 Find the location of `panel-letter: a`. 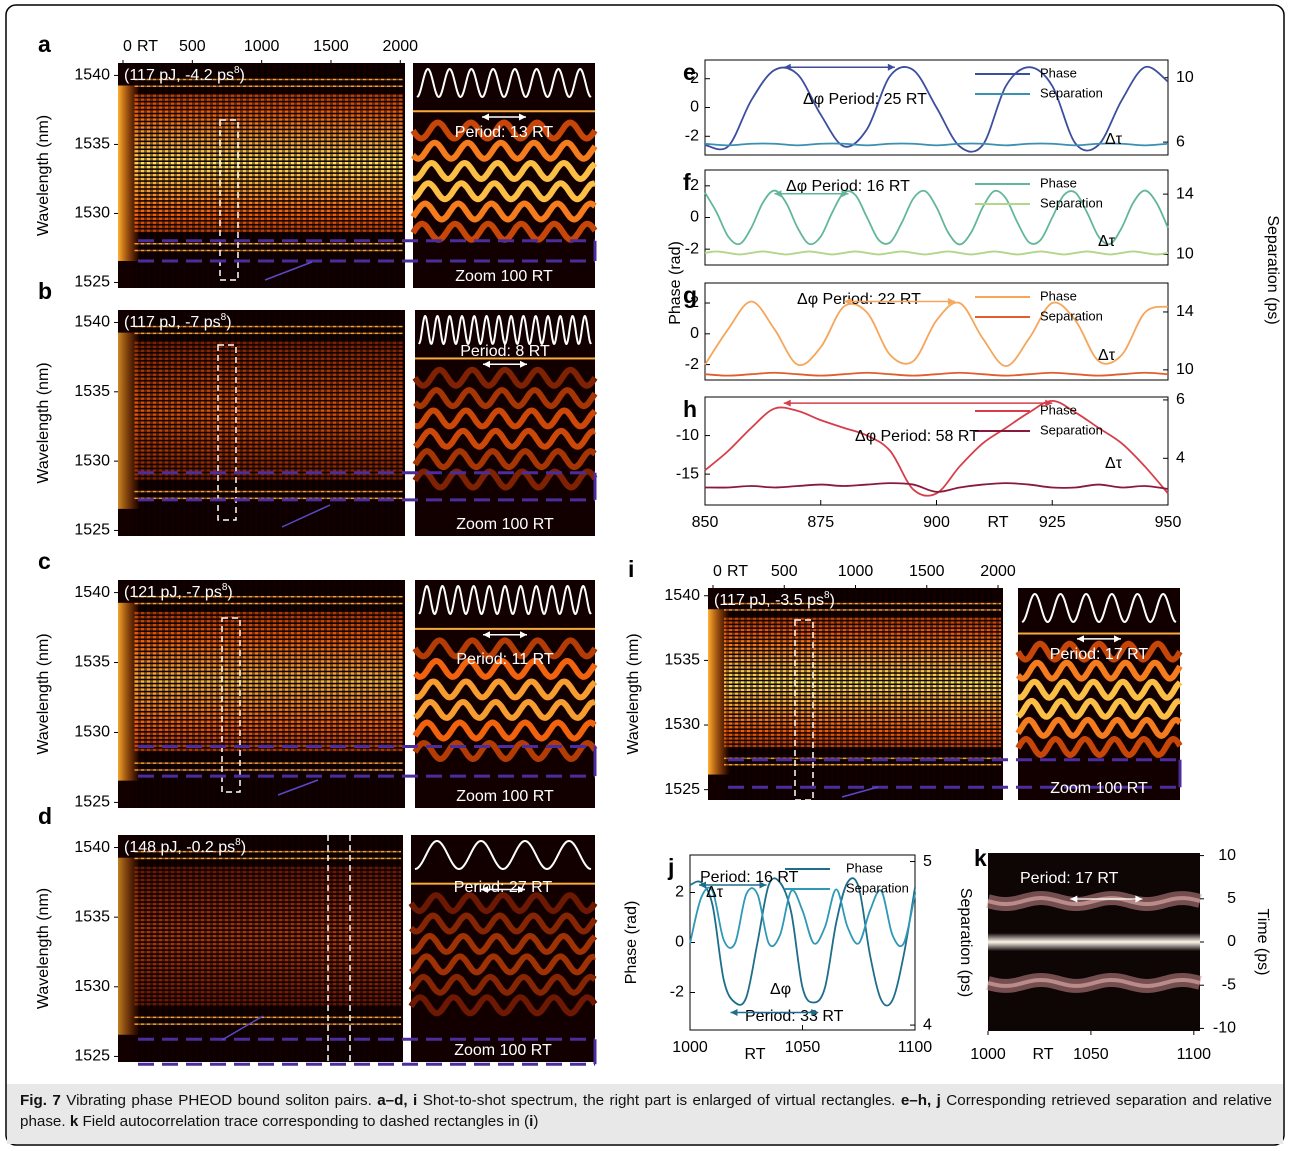

panel-letter: a is located at coordinates (44, 44).